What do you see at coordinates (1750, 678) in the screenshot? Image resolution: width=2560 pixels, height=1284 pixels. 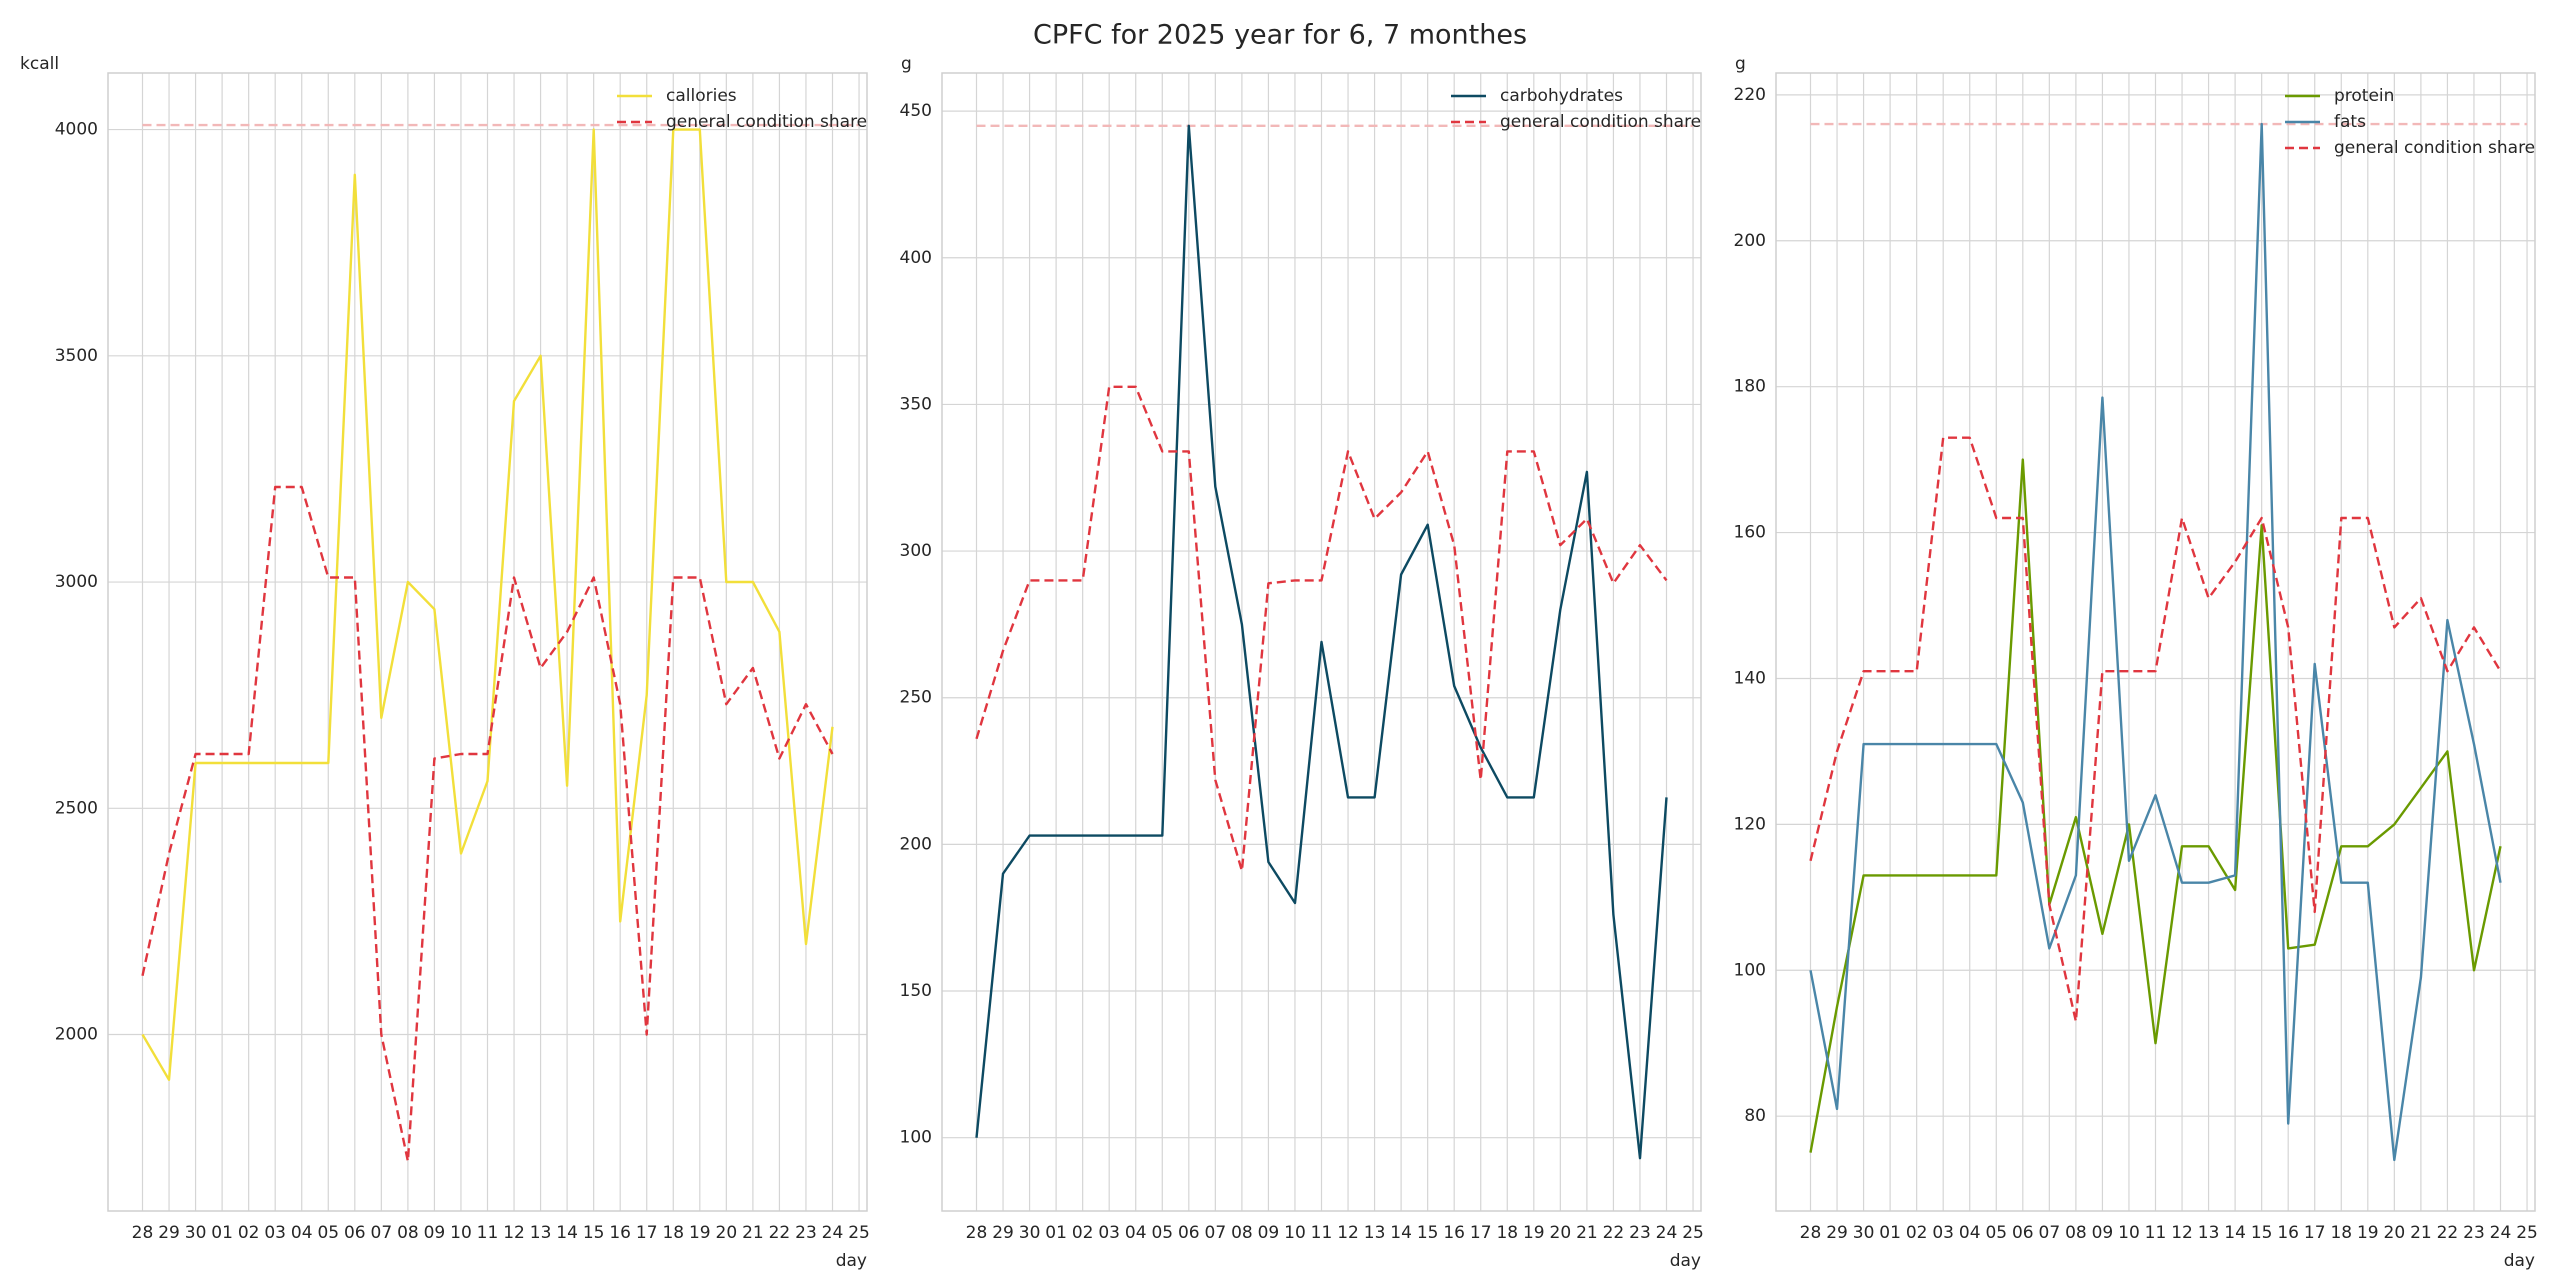 I see `y-tick-label: 140` at bounding box center [1750, 678].